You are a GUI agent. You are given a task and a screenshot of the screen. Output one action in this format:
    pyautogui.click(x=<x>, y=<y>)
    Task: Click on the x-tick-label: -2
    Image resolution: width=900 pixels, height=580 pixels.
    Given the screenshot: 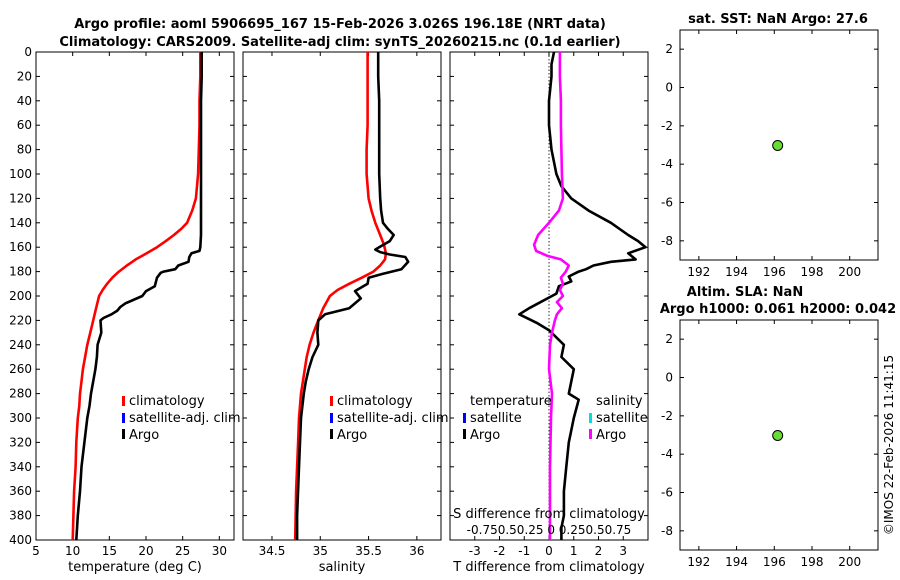 What is the action you would take?
    pyautogui.click(x=500, y=551)
    